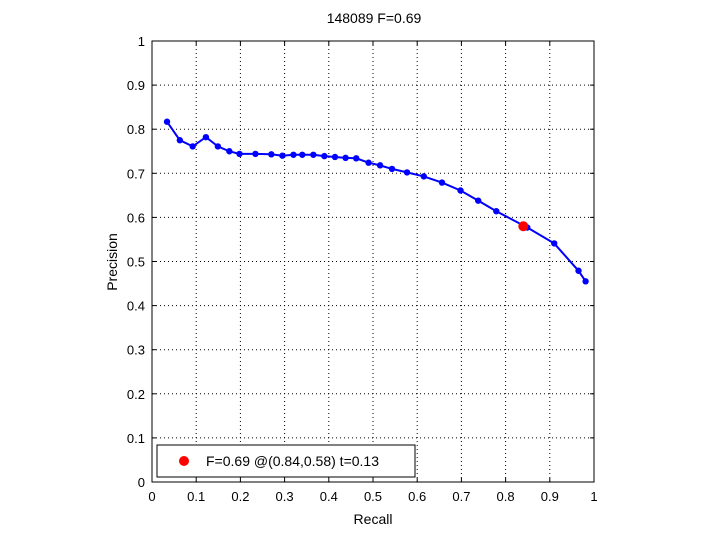  Describe the element at coordinates (550, 496) in the screenshot. I see `x-tick-label: 0.9` at that location.